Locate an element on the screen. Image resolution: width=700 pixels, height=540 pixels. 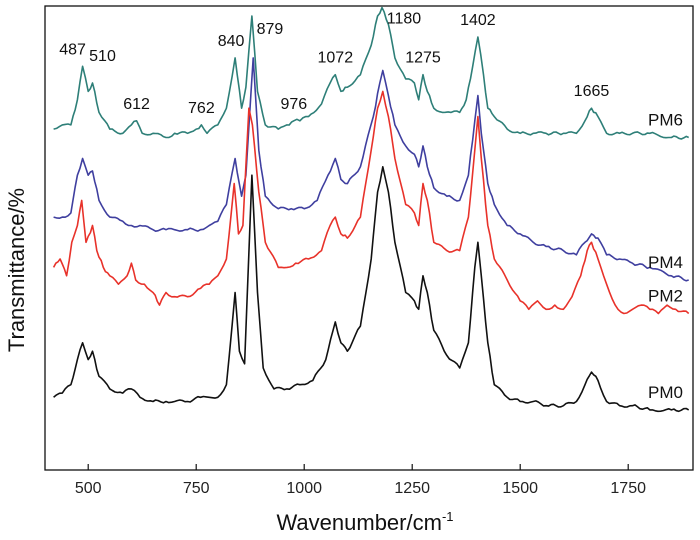
x-axis-title-superscript: -1 is located at coordinates (448, 516).